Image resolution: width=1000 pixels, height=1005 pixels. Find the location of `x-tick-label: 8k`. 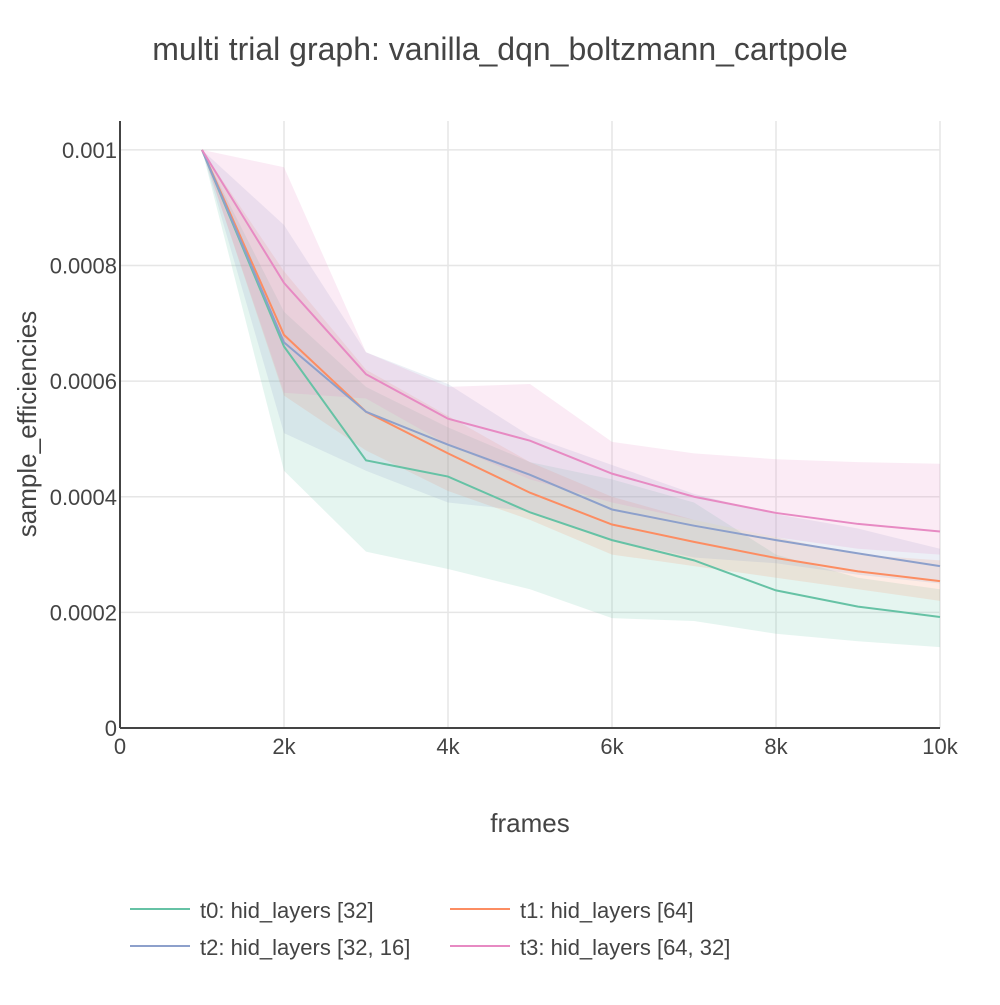

x-tick-label: 8k is located at coordinates (776, 746).